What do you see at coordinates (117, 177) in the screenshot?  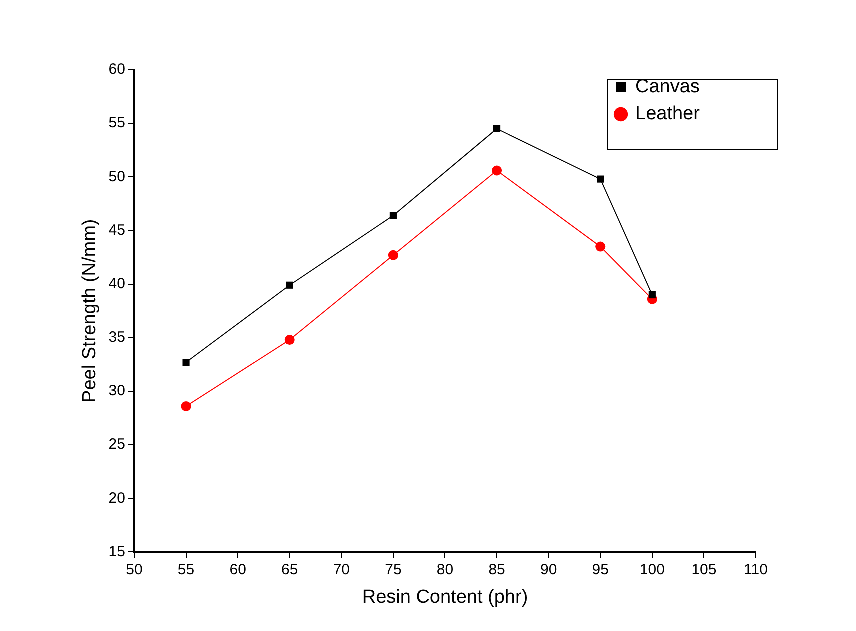 I see `y-tick-label: 50` at bounding box center [117, 177].